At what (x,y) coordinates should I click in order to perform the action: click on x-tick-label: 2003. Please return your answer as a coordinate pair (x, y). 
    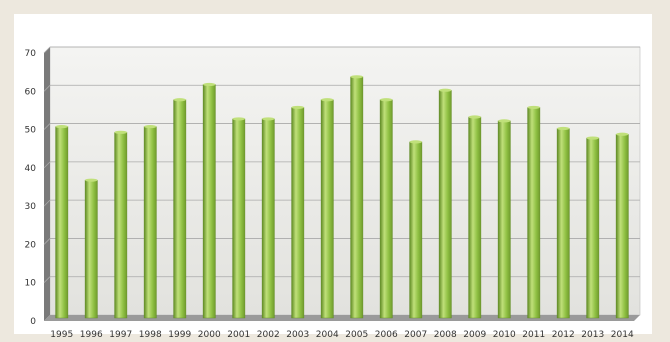
    Looking at the image, I should click on (297, 335).